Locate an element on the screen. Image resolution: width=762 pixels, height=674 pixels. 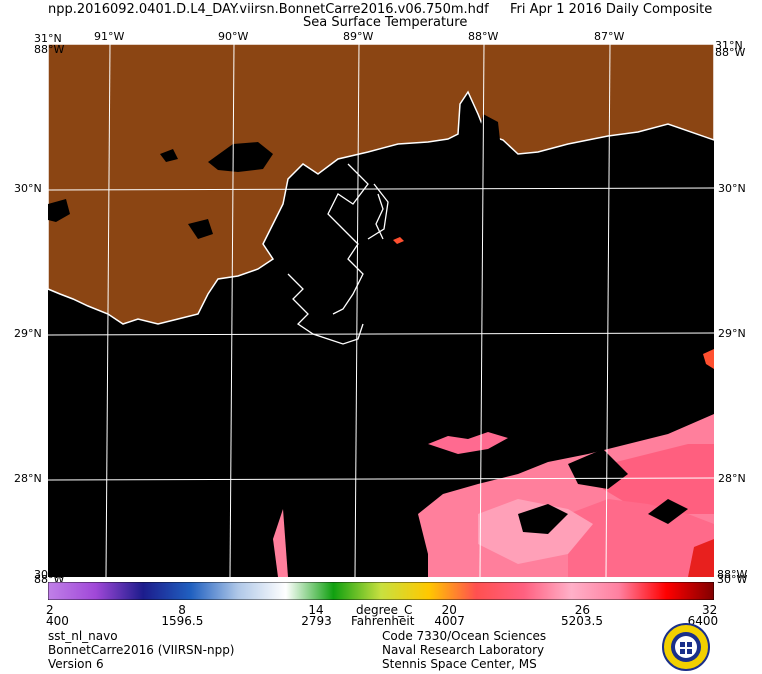
latitude-label-left: 29°N is located at coordinates (28, 333).